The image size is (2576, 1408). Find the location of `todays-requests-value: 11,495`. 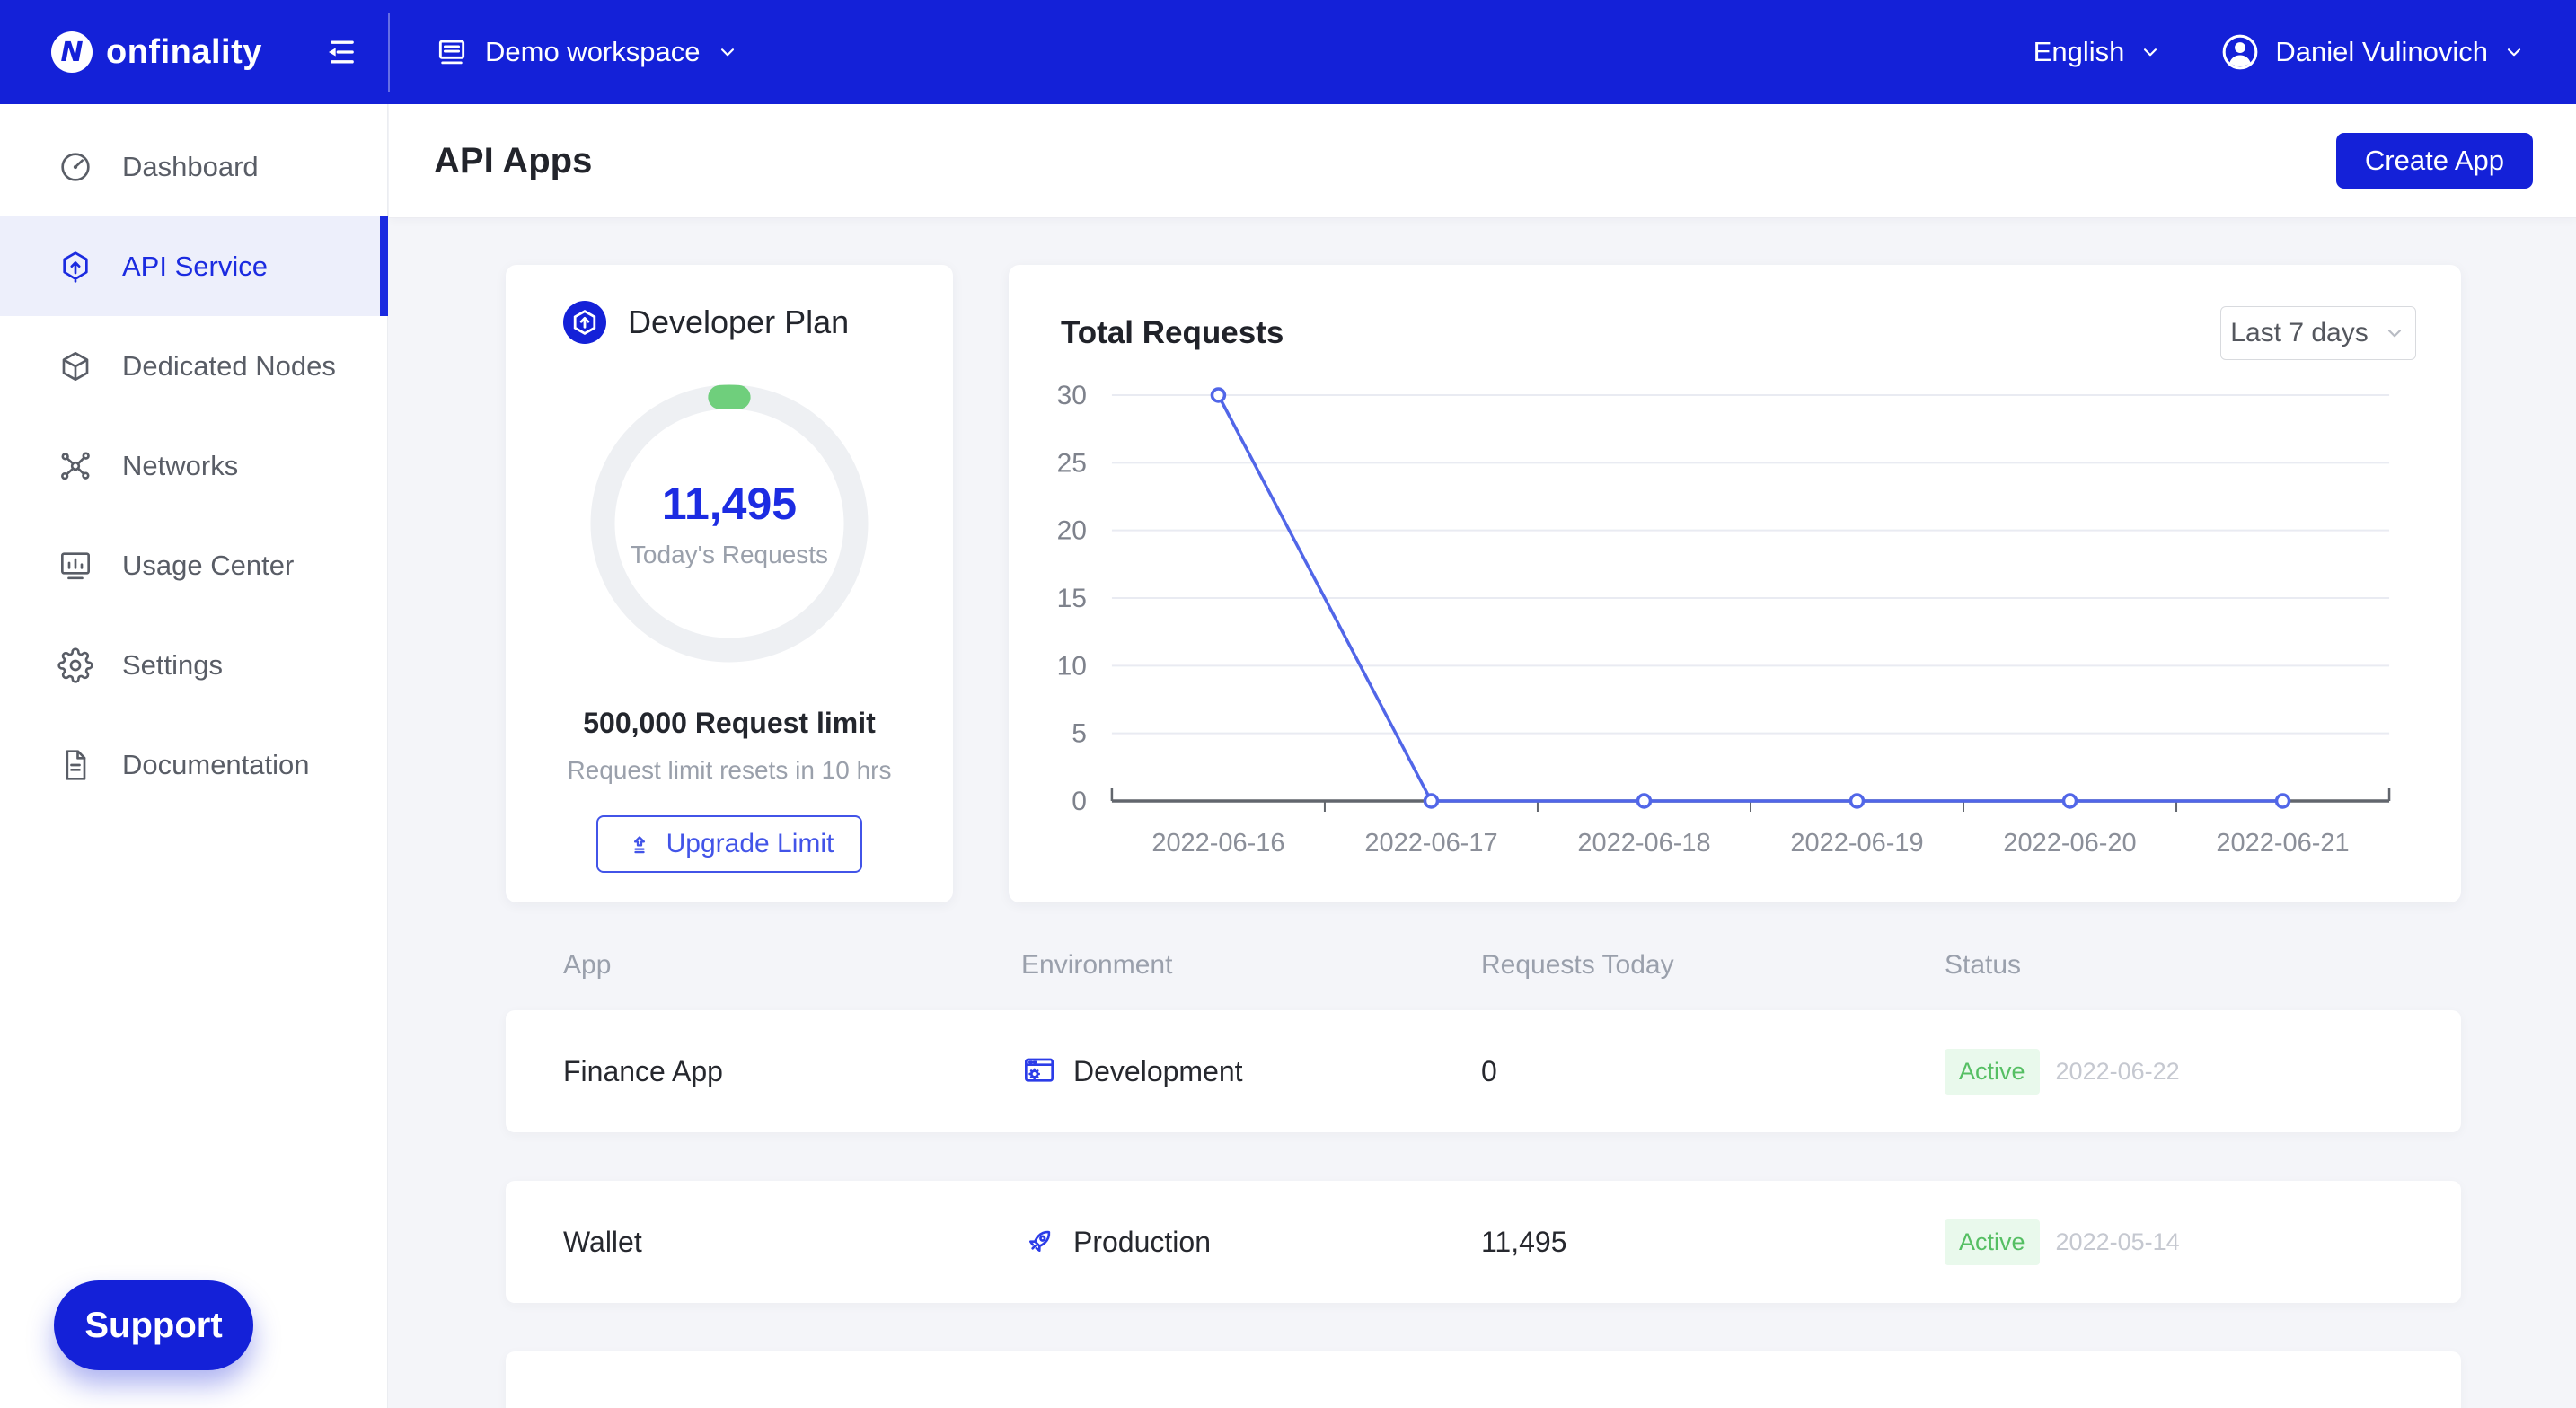

todays-requests-value: 11,495 is located at coordinates (729, 504).